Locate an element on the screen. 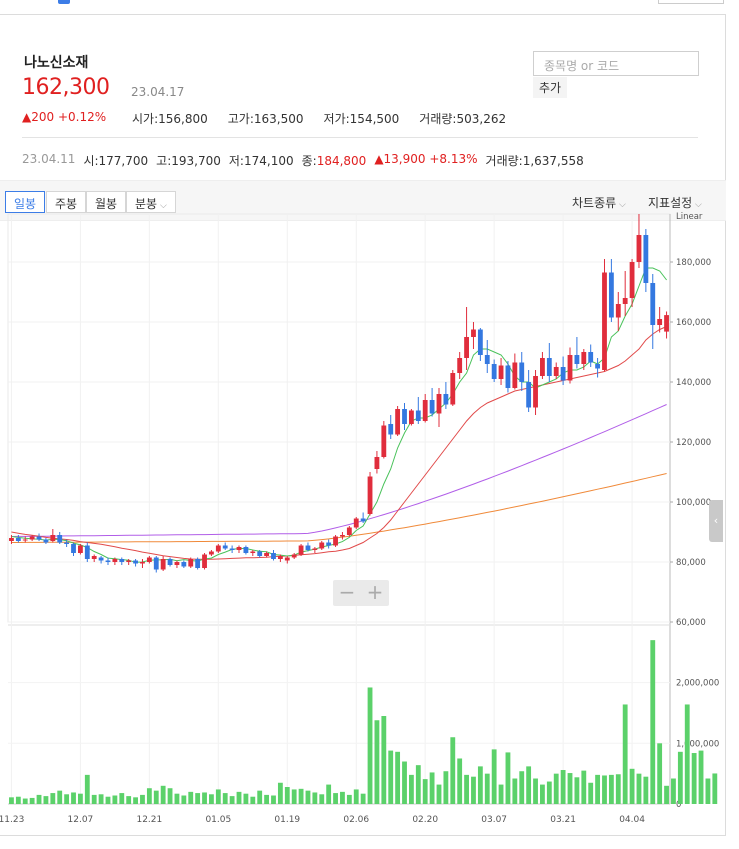 The image size is (739, 849). tab-daily: 일봉 is located at coordinates (25, 202).